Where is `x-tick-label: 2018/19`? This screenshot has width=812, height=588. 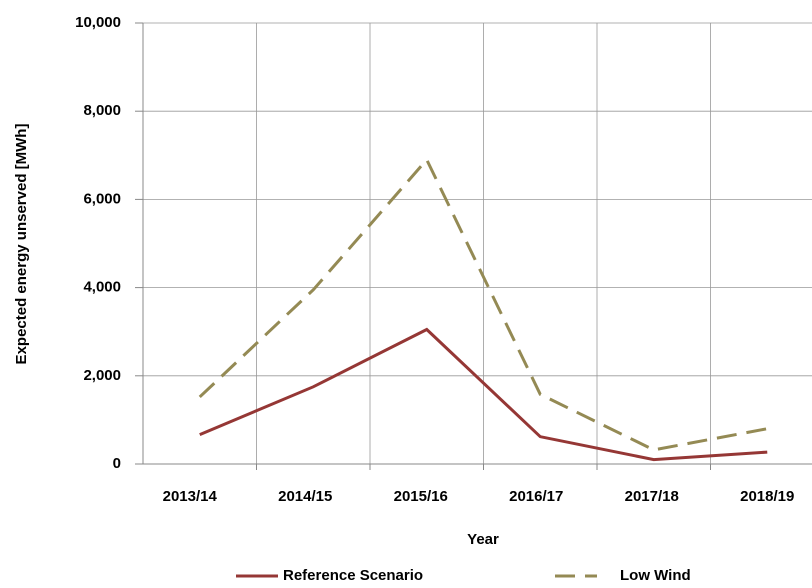
x-tick-label: 2018/19 is located at coordinates (767, 496).